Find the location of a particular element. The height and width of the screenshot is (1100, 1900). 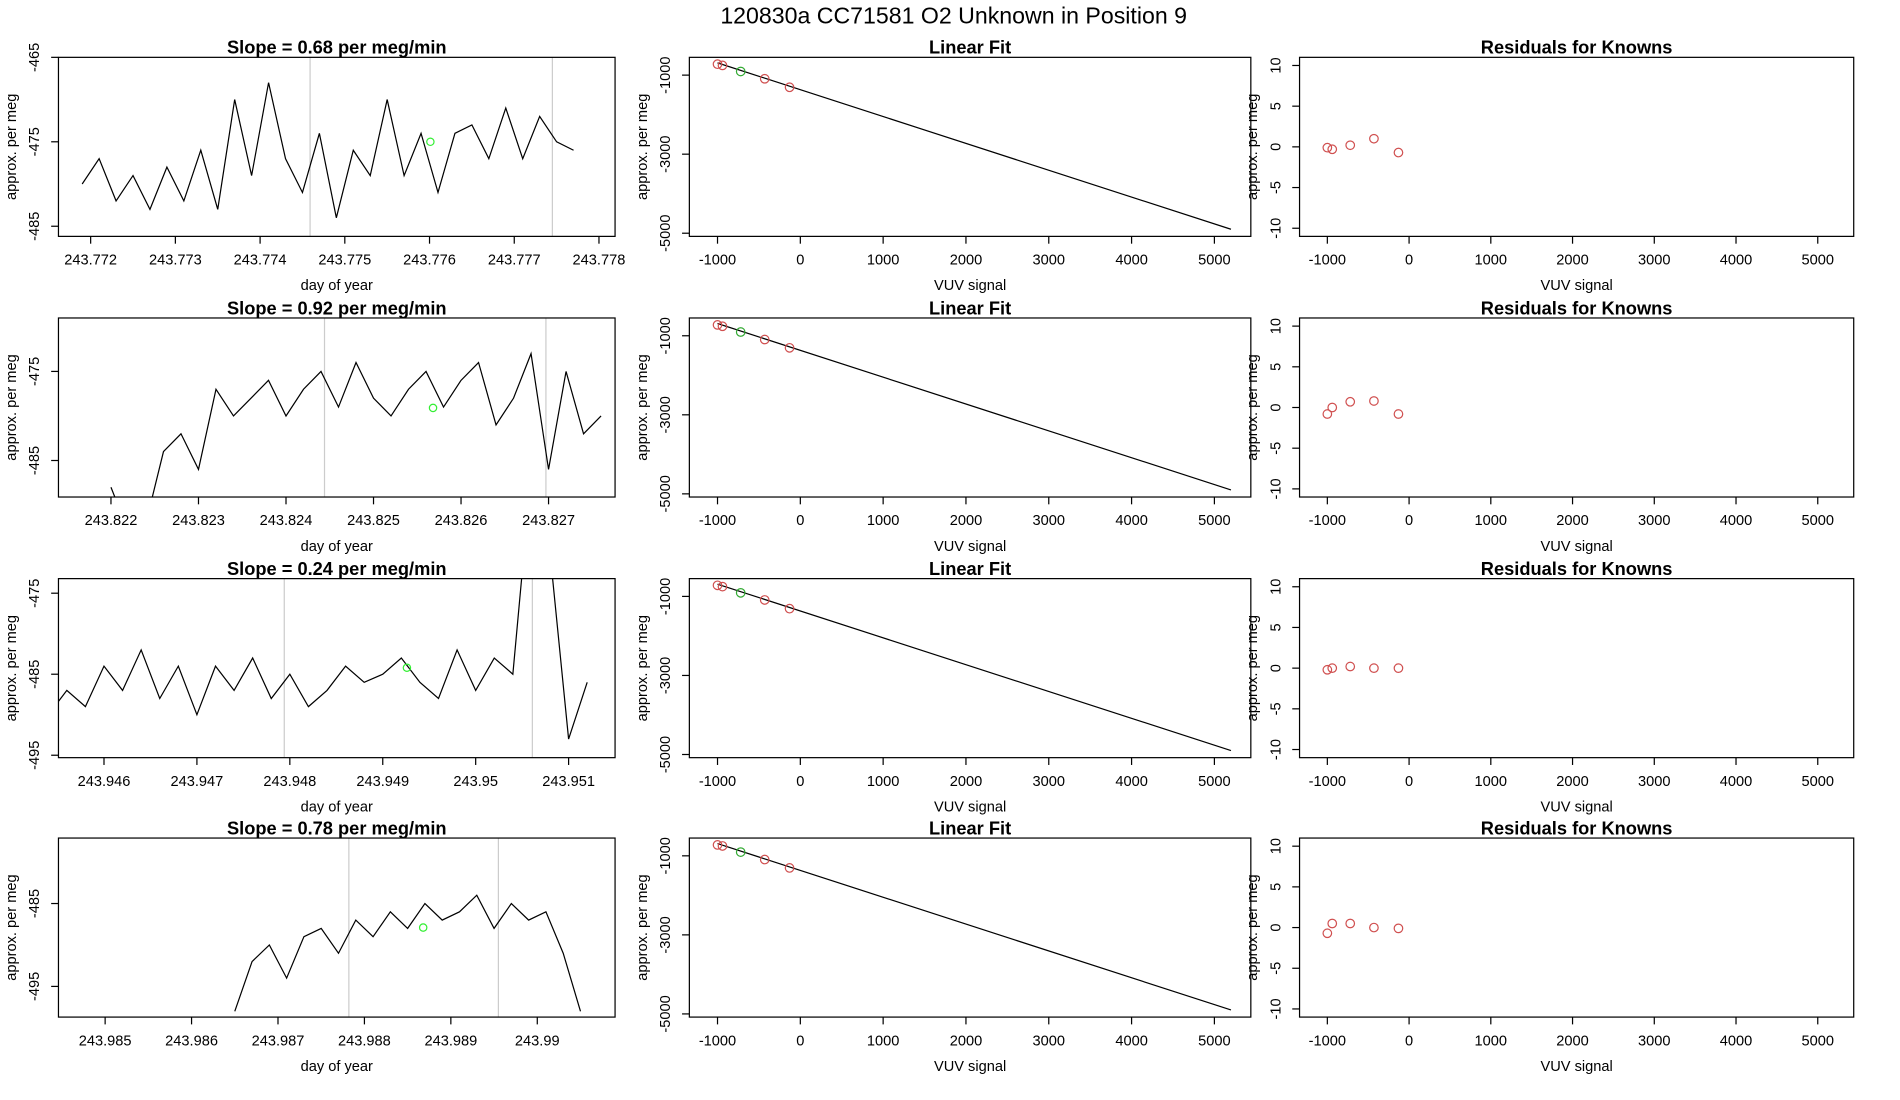

x-tick-label: 243.987 is located at coordinates (278, 1041).